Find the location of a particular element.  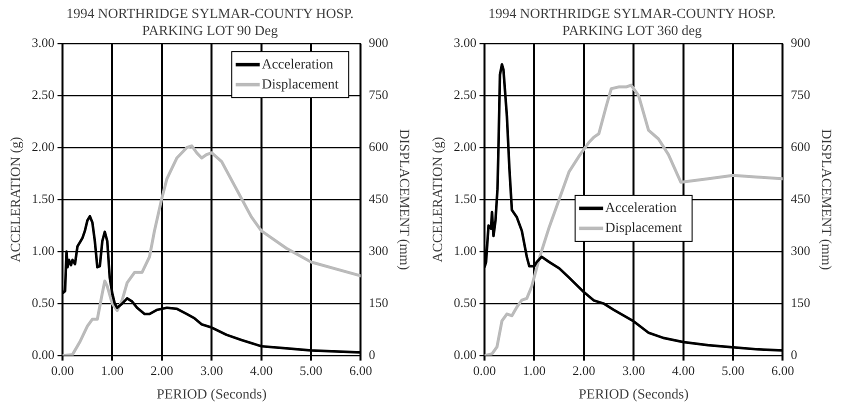

chart-subtitle: PARKING LOT 360 deg is located at coordinates (632, 31).